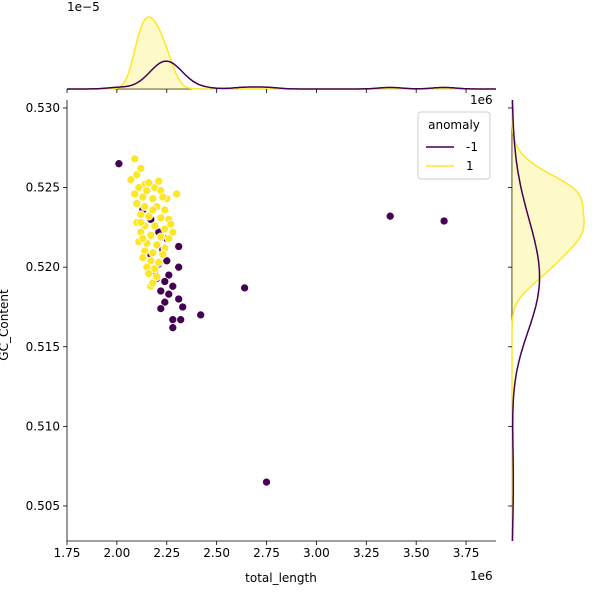  I want to click on x-offset-label: 1e6, so click(481, 576).